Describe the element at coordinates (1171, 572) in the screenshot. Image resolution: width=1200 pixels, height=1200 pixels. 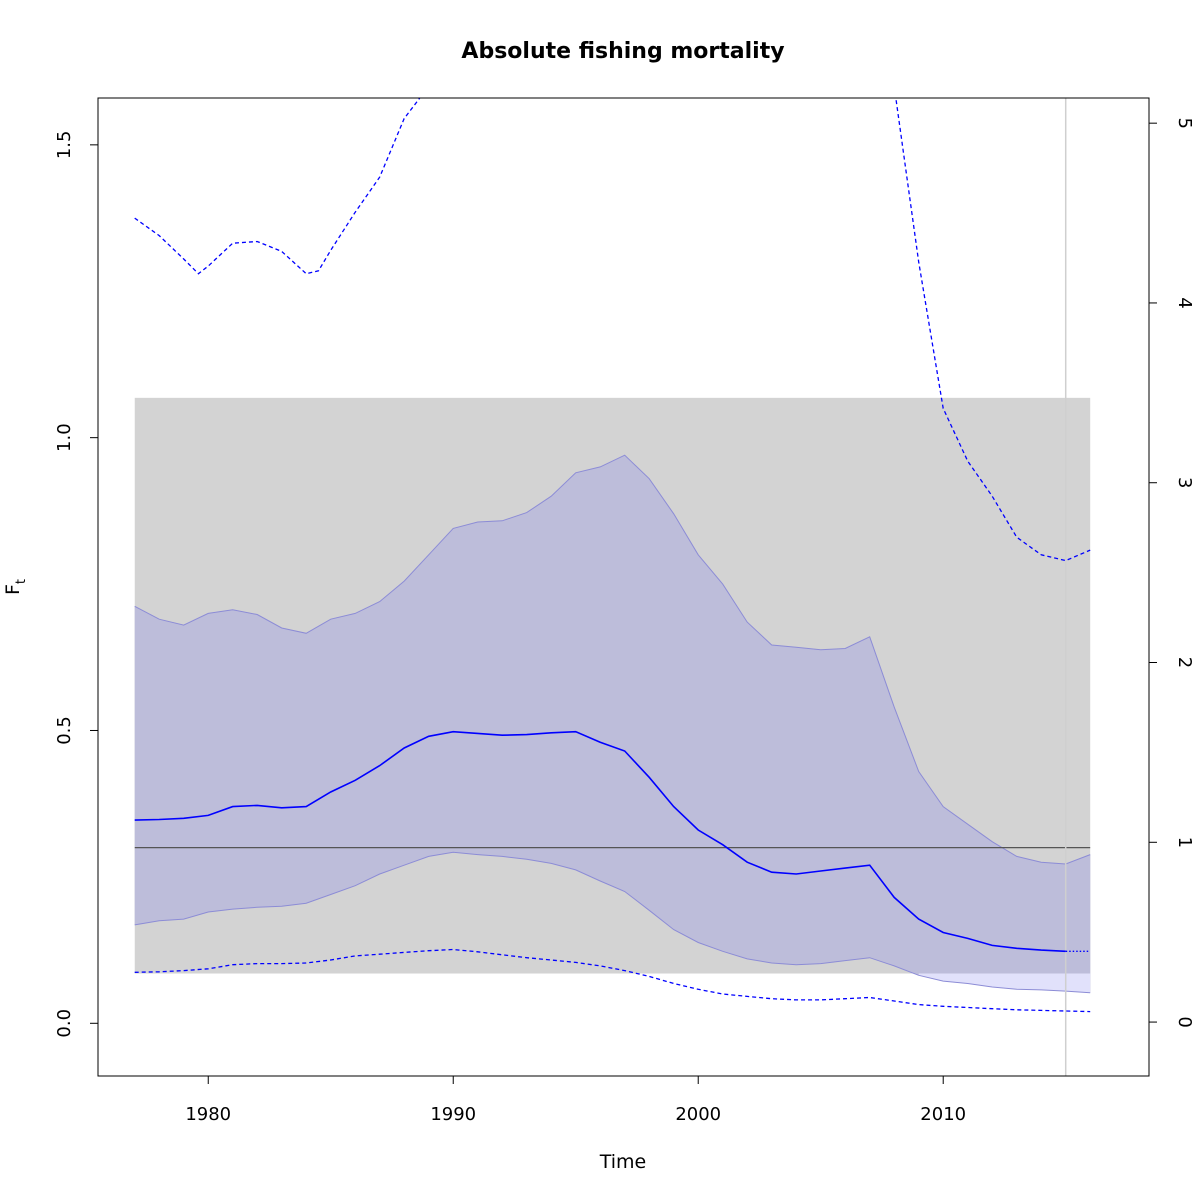
I see `y-axis-right: 0 1 2 3 4 5` at that location.